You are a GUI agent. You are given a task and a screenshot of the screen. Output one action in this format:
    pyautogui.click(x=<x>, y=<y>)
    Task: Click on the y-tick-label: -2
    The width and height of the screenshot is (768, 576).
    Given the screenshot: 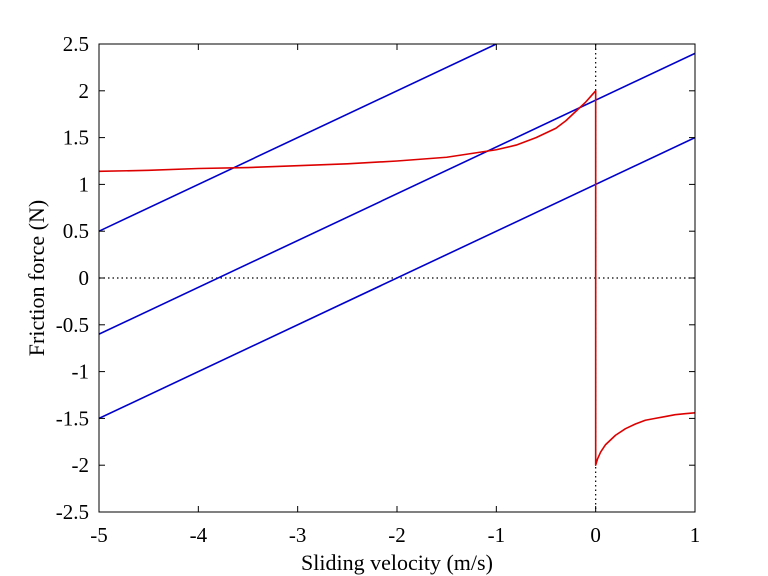 What is the action you would take?
    pyautogui.click(x=81, y=465)
    